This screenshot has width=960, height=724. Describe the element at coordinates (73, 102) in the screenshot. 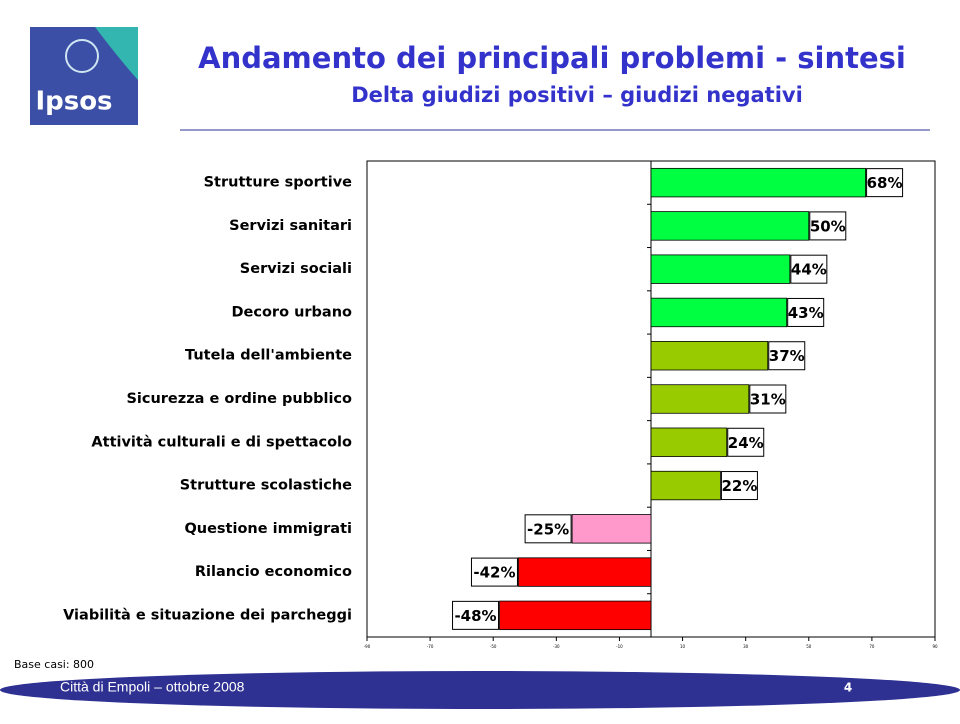

I see `logo-text: Ipsos` at that location.